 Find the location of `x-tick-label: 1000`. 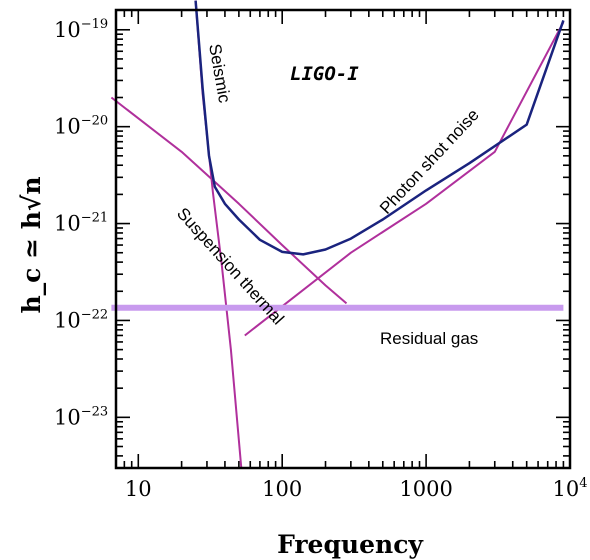

x-tick-label: 1000 is located at coordinates (425, 489).